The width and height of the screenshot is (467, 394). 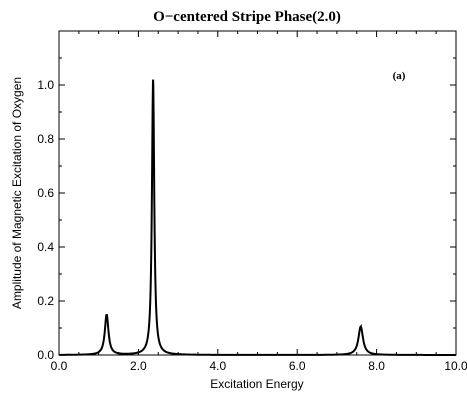 What do you see at coordinates (45, 193) in the screenshot?
I see `y-tick-label: 0.6` at bounding box center [45, 193].